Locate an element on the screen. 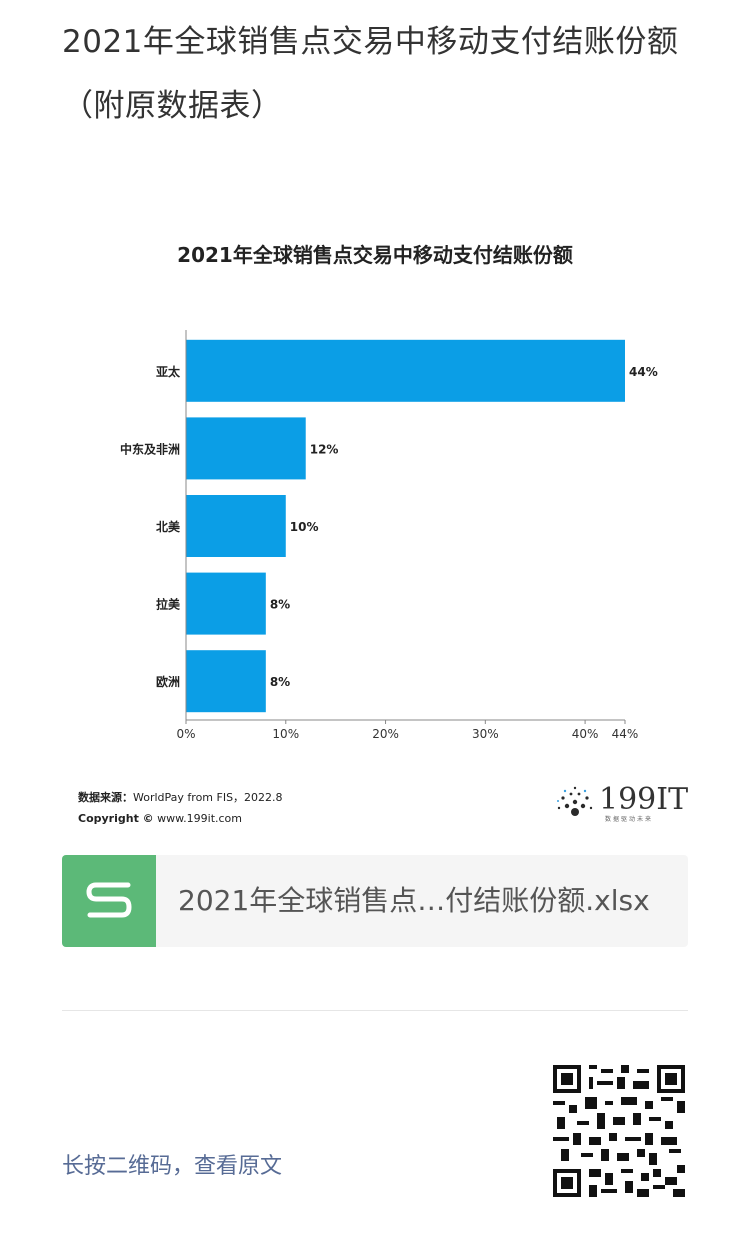 The height and width of the screenshot is (1251, 750). x-tick-label: 10% is located at coordinates (285, 734).